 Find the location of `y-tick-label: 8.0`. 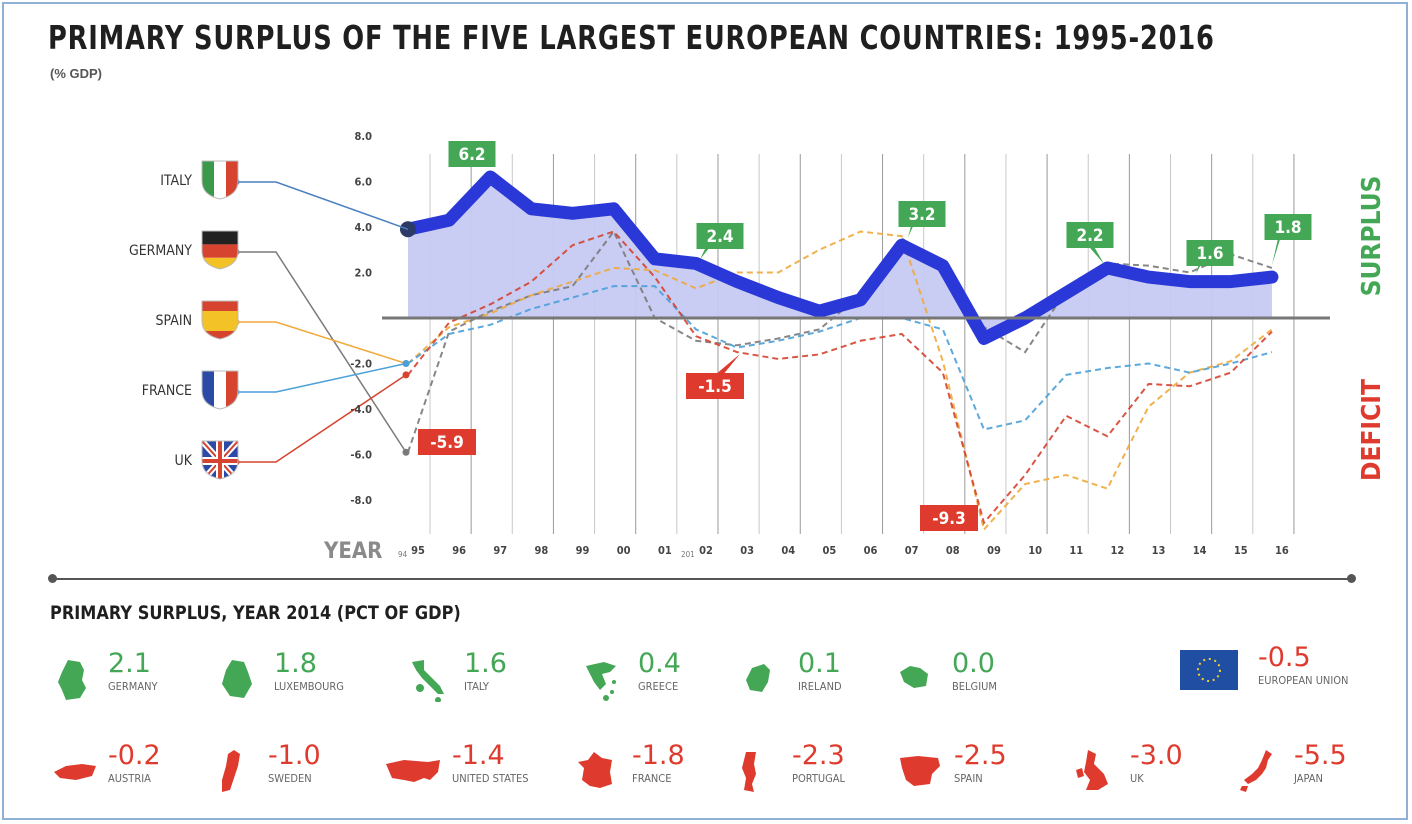

y-tick-label: 8.0 is located at coordinates (363, 136).